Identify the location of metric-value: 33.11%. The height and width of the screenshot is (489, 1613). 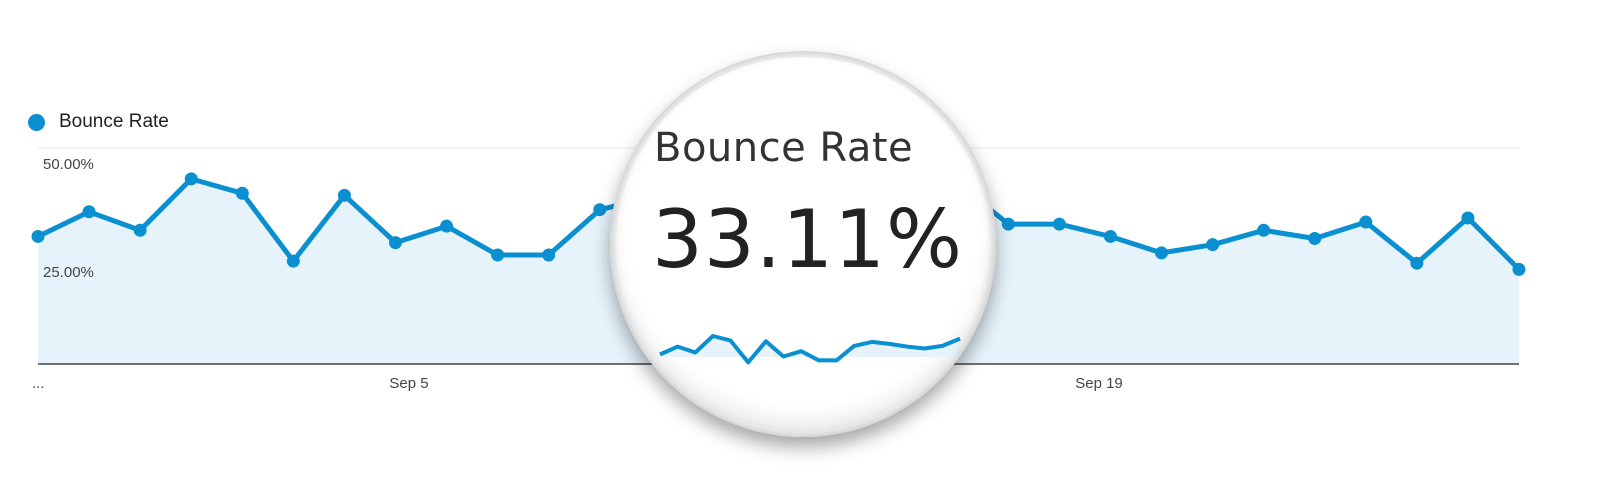
(808, 239).